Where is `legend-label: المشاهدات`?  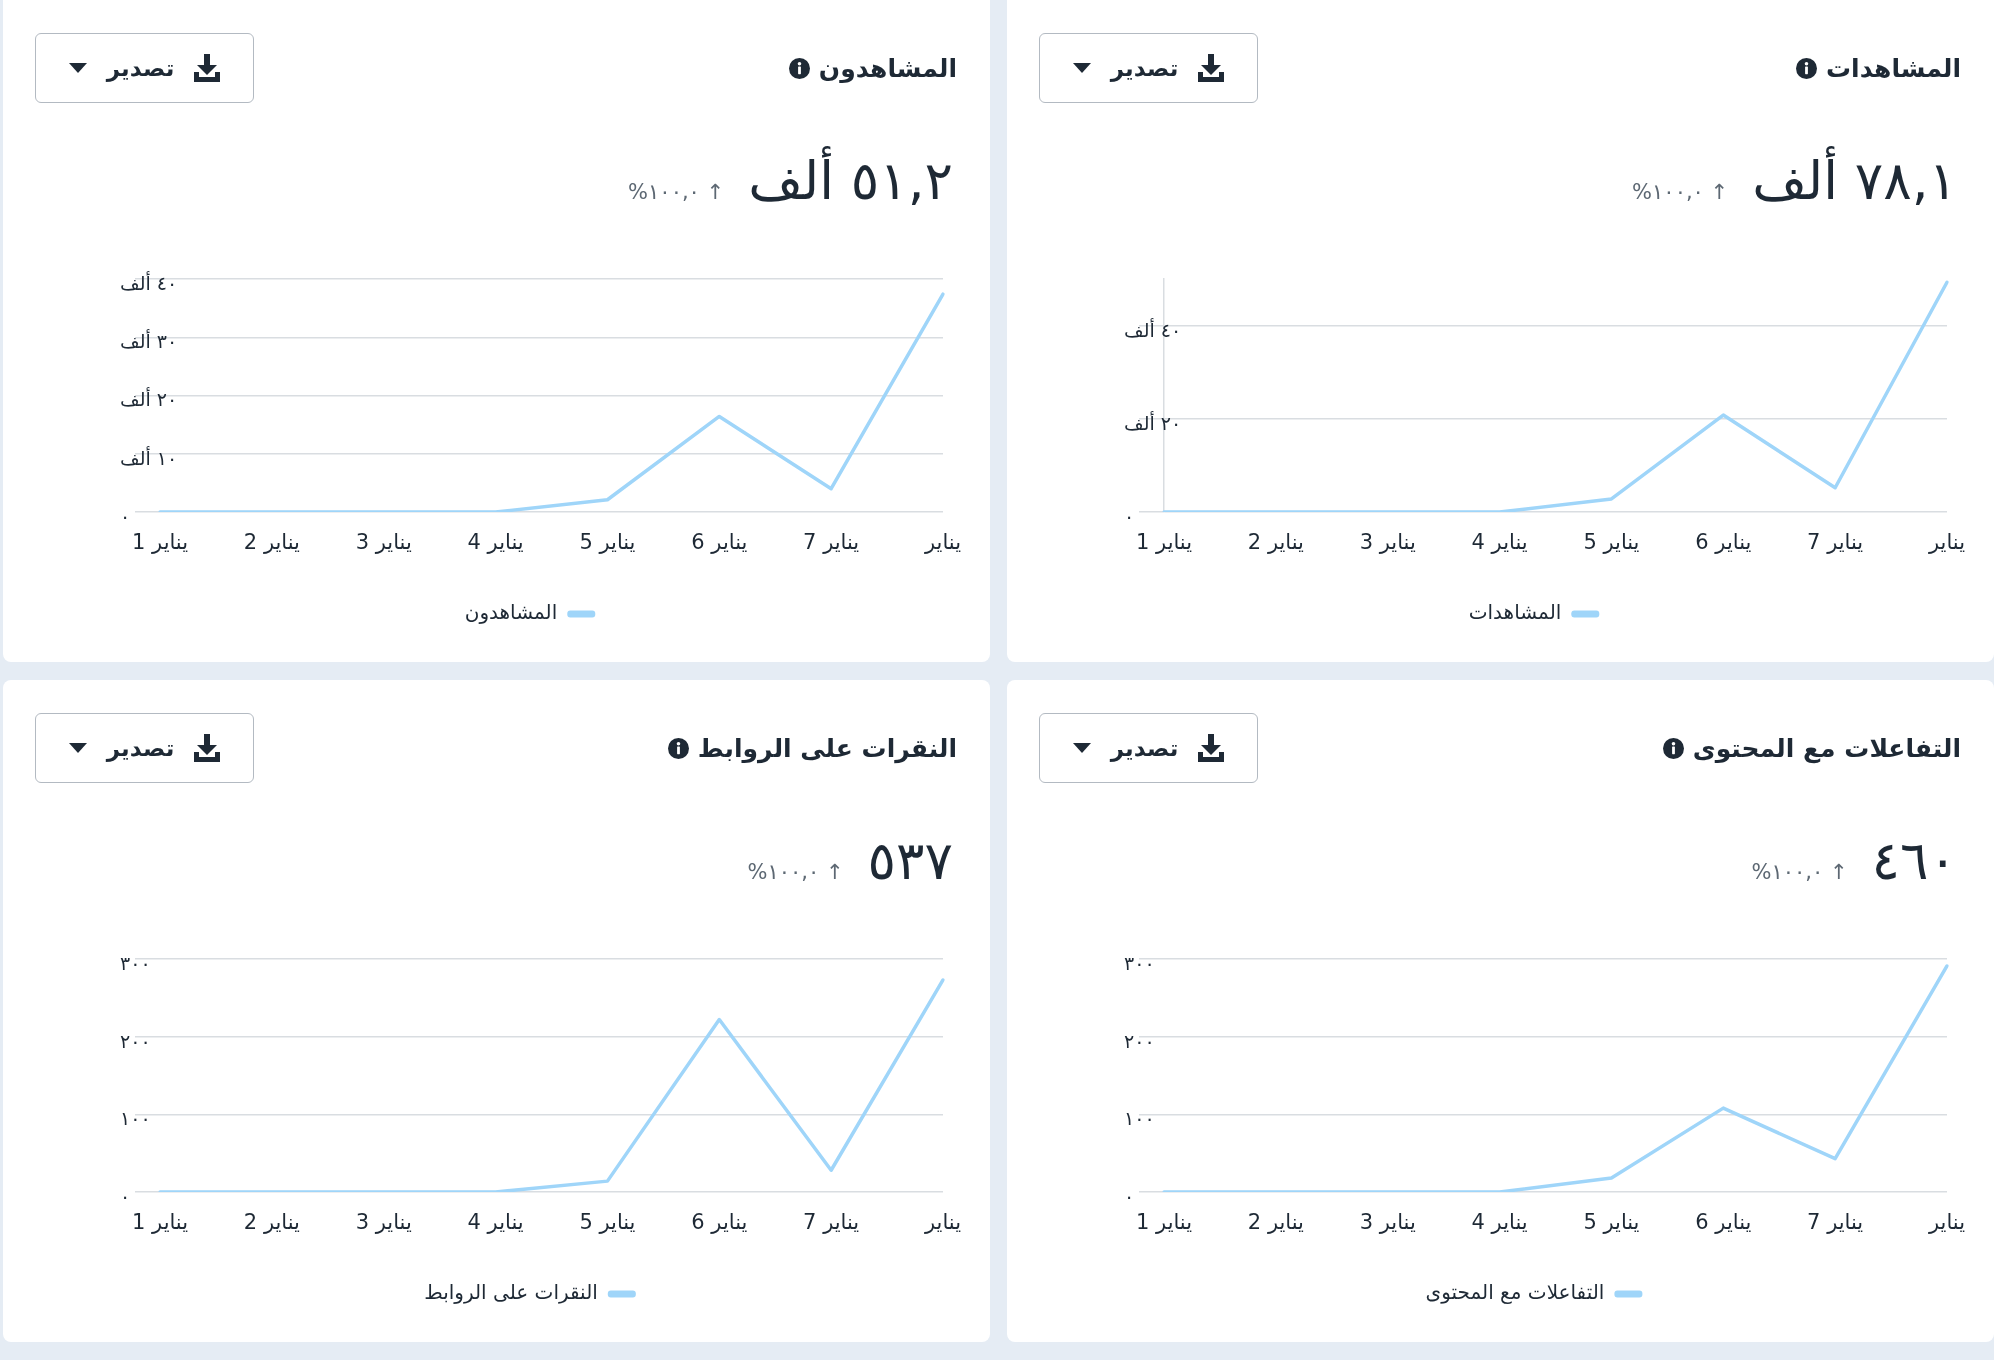
legend-label: المشاهدات is located at coordinates (1515, 612).